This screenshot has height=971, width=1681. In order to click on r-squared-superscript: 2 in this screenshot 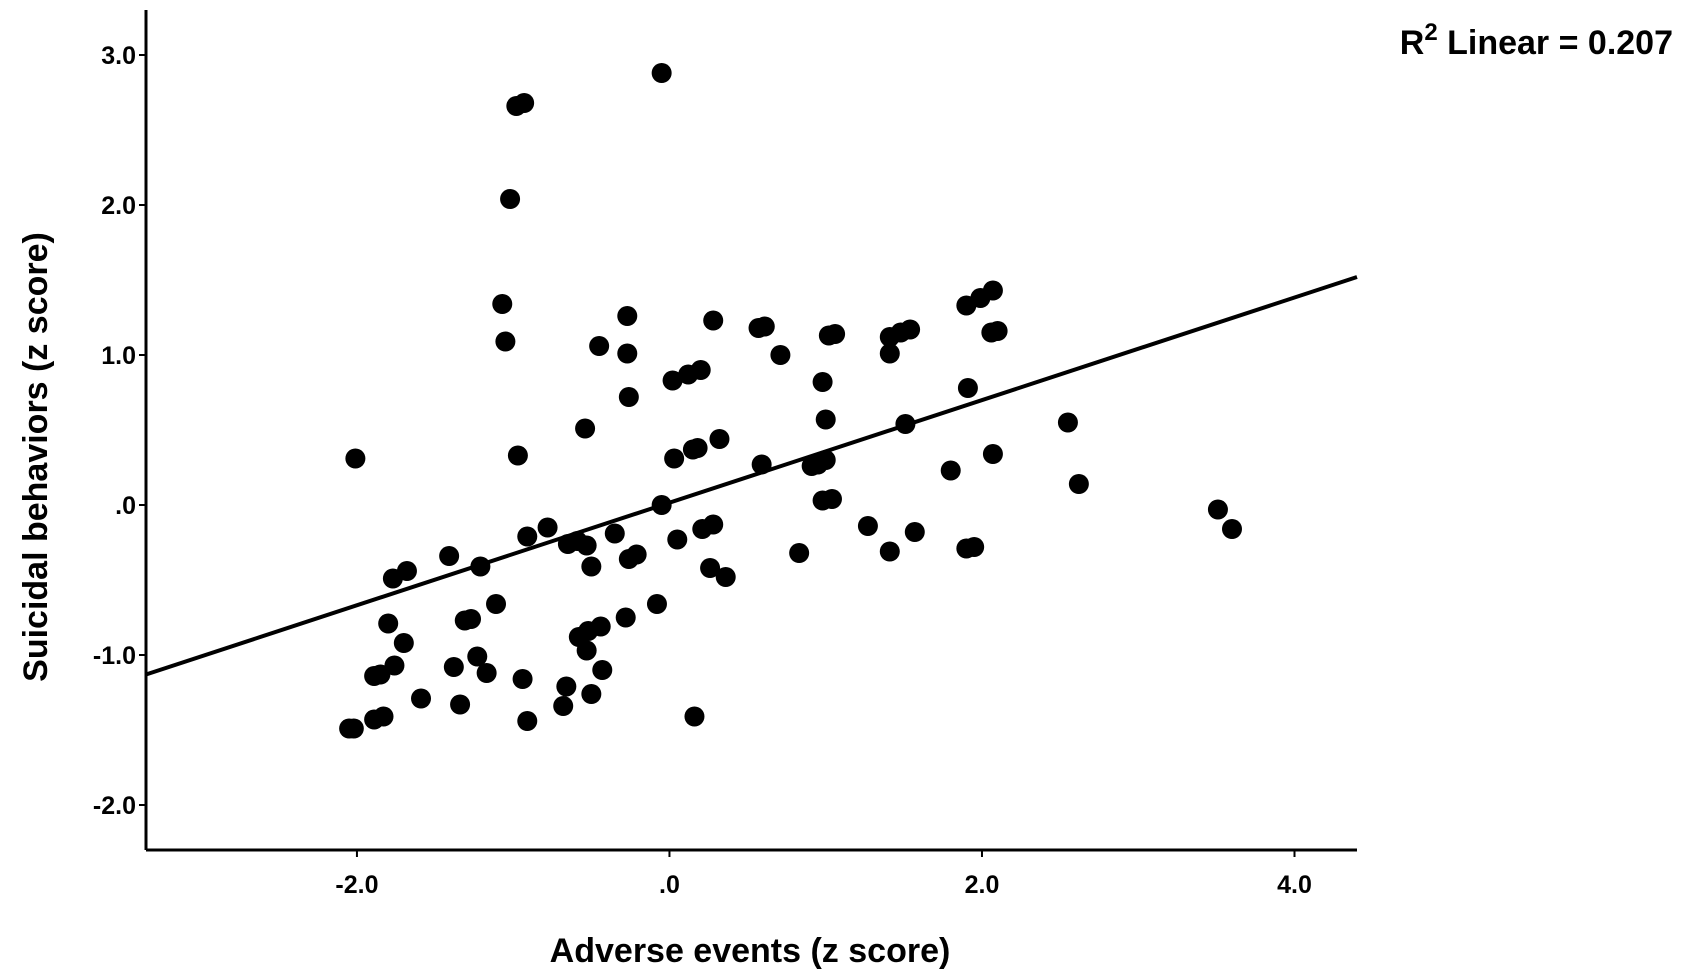, I will do `click(1430, 32)`.